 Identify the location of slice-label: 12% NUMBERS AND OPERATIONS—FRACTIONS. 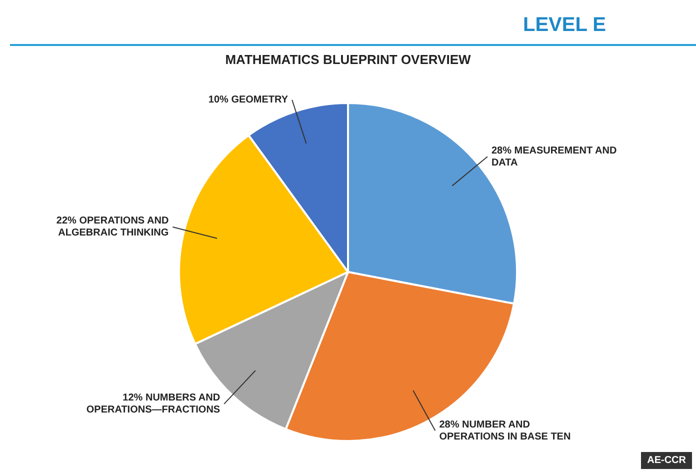
(153, 404).